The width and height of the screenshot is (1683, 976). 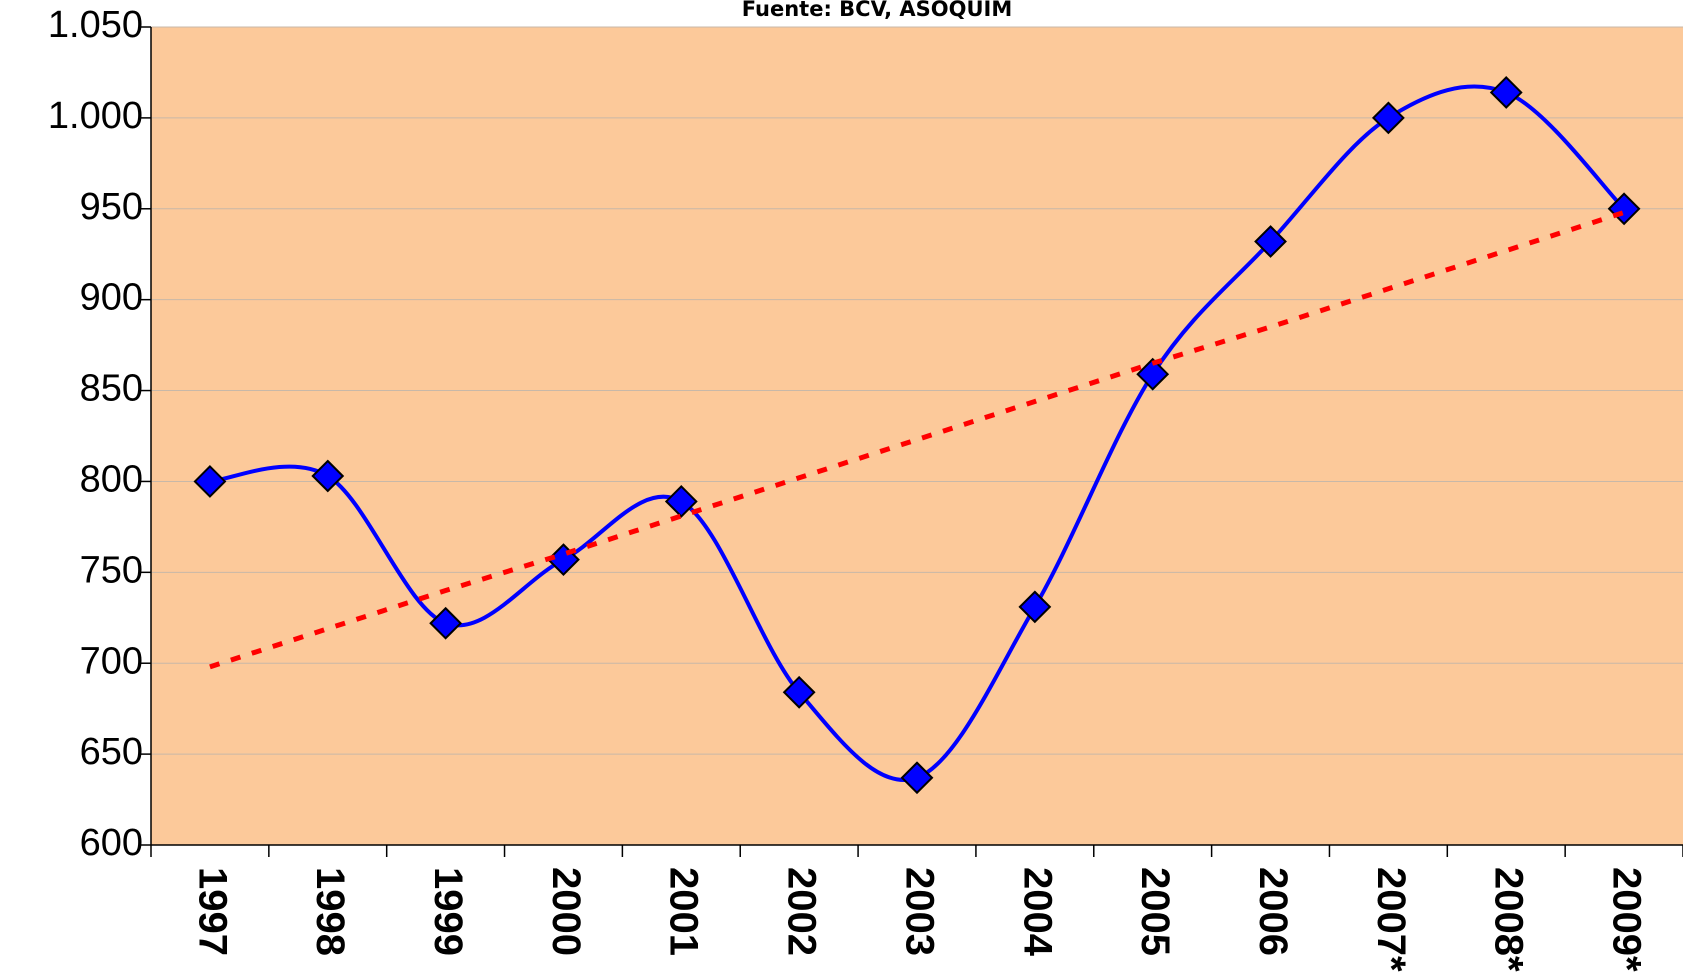 I want to click on y-tick-label: 750, so click(x=111, y=570).